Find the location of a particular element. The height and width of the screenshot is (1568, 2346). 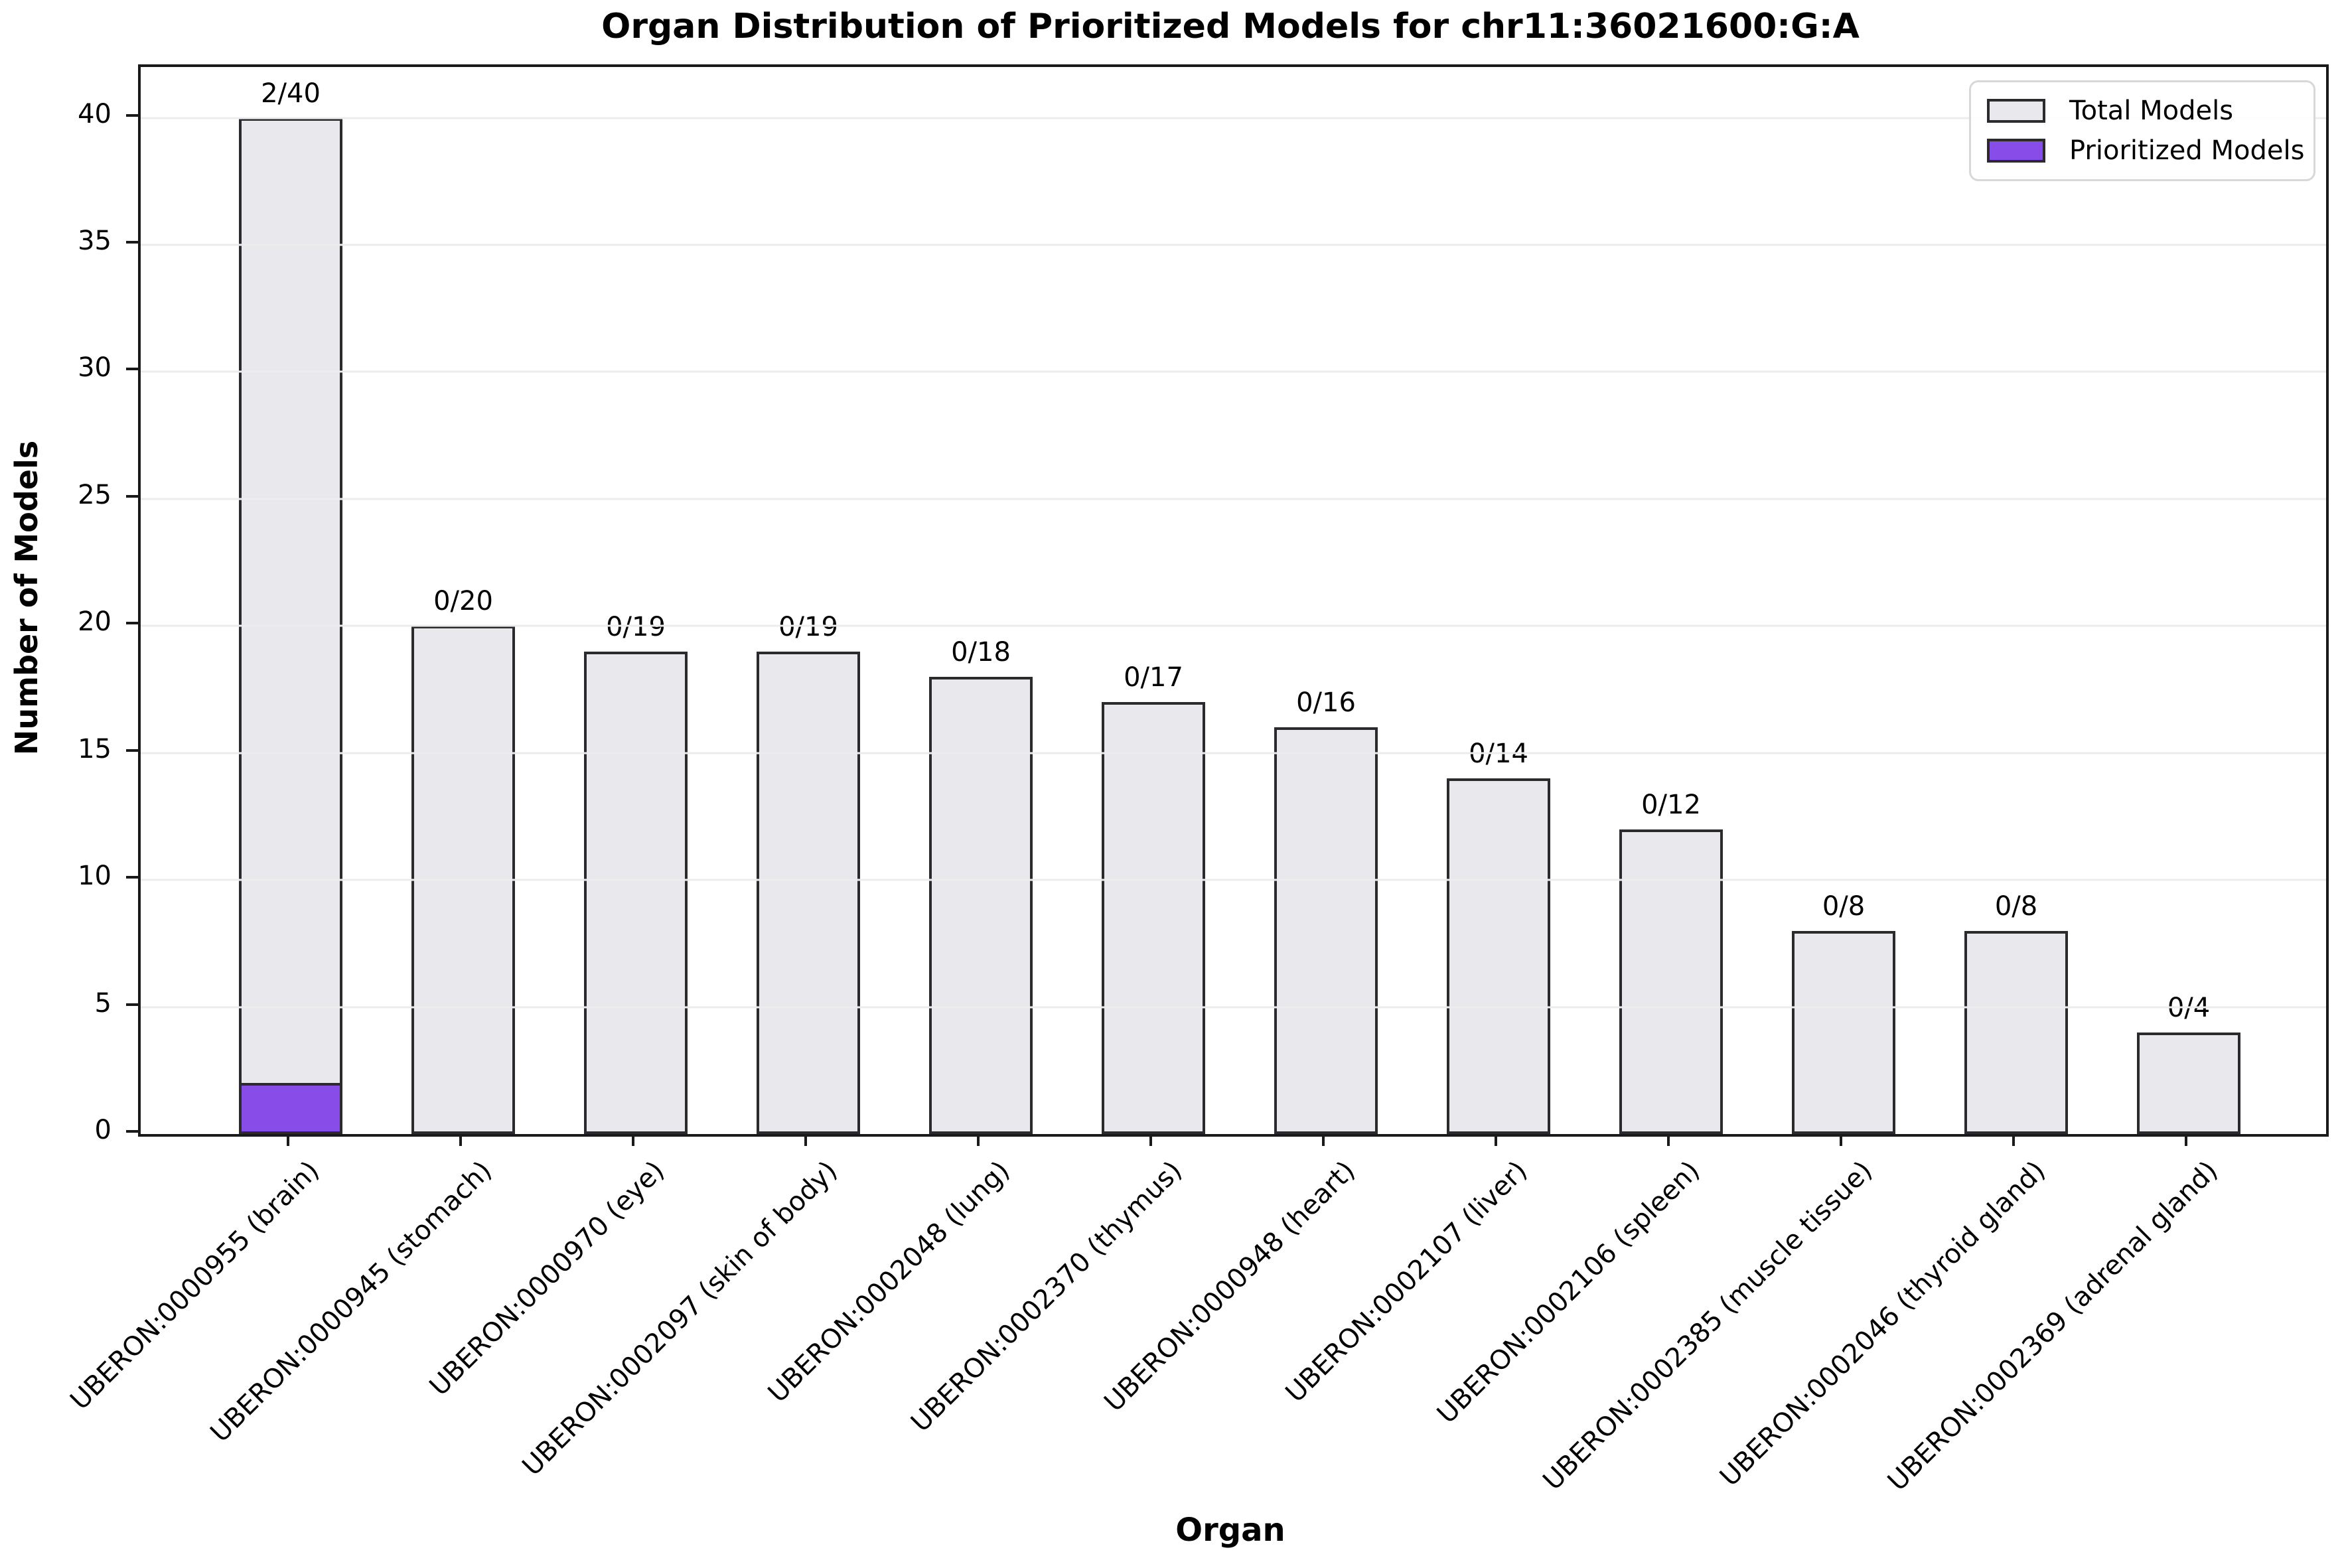

legend-label-prioritized: Prioritized Models is located at coordinates (2187, 150).